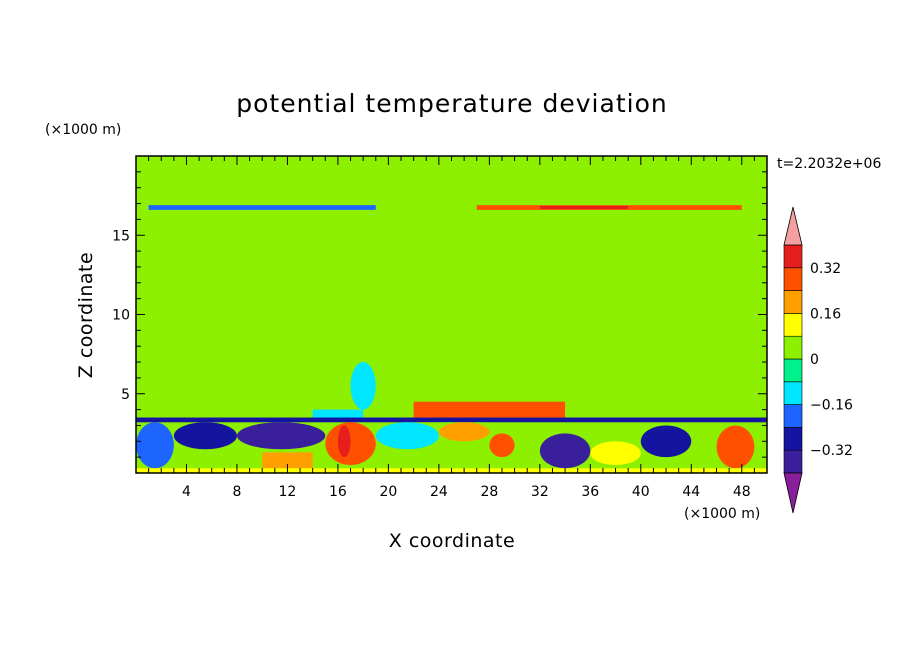 The width and height of the screenshot is (904, 654). Describe the element at coordinates (288, 492) in the screenshot. I see `x-tick-label: 12` at that location.